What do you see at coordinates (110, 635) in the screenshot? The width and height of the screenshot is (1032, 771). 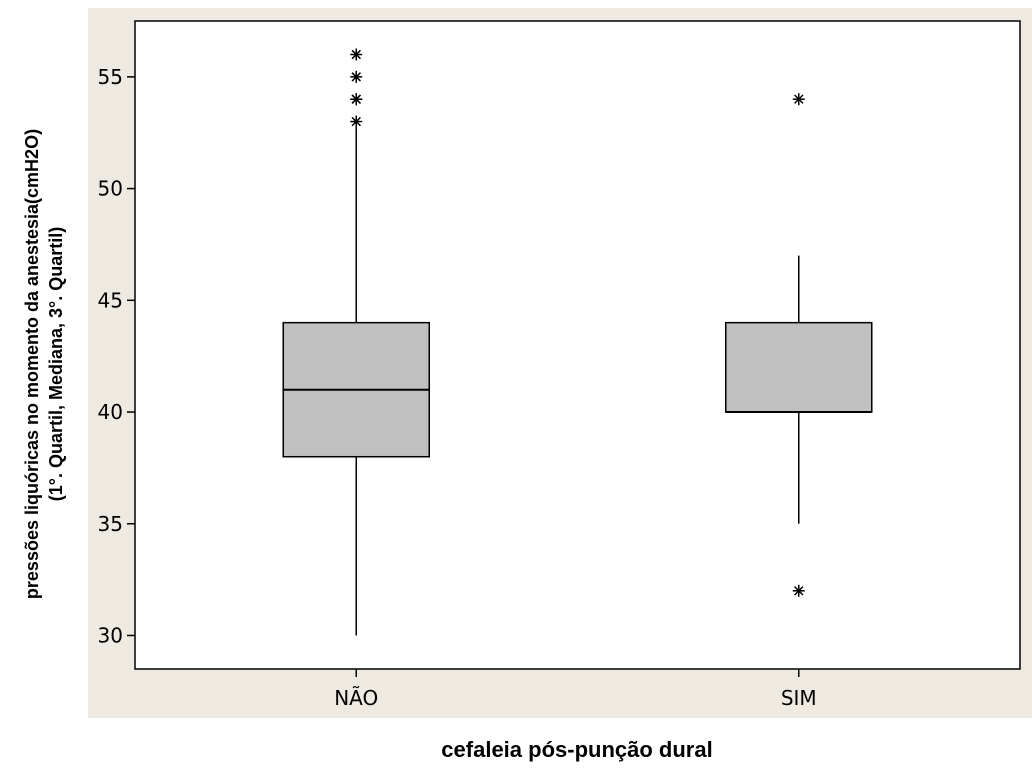 I see `y-tick-label: 30` at bounding box center [110, 635].